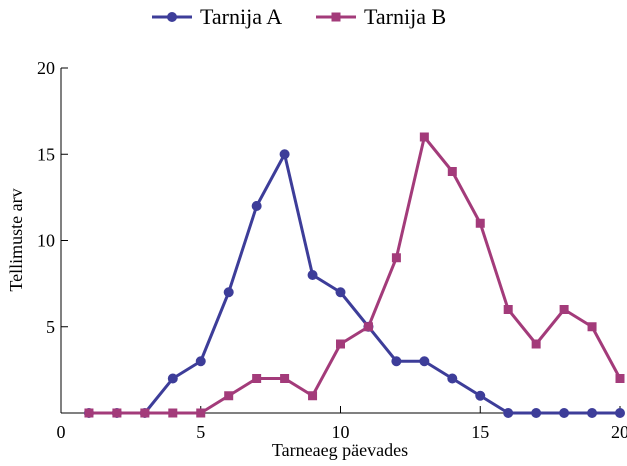 This screenshot has height=466, width=627. I want to click on y-tick-label-10: 10, so click(46, 241).